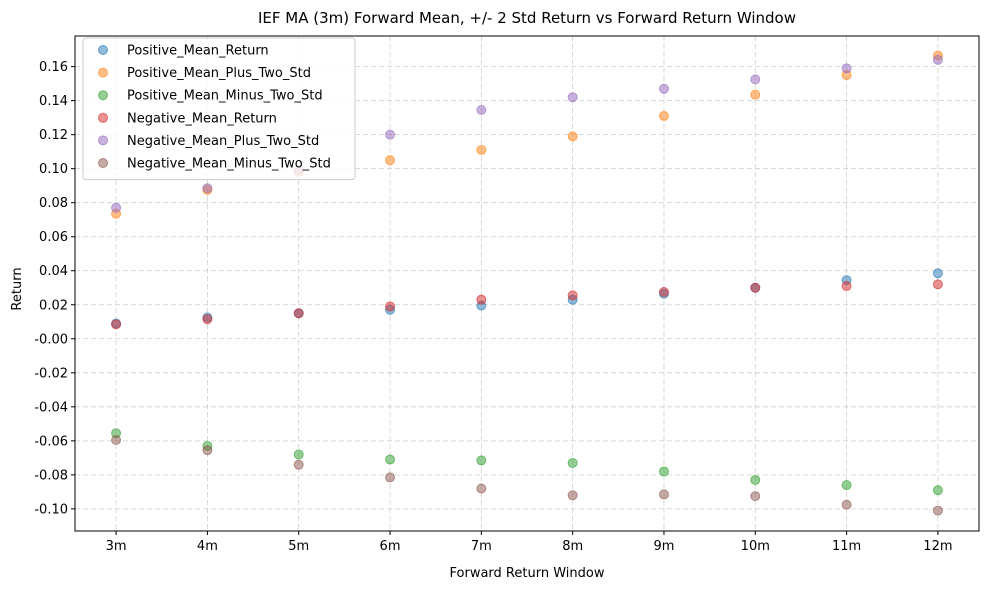 This screenshot has width=989, height=590. I want to click on x-axis: 3m 4m 5m 6m 7m 8m 9m 10m 11m 12m, so click(529, 542).